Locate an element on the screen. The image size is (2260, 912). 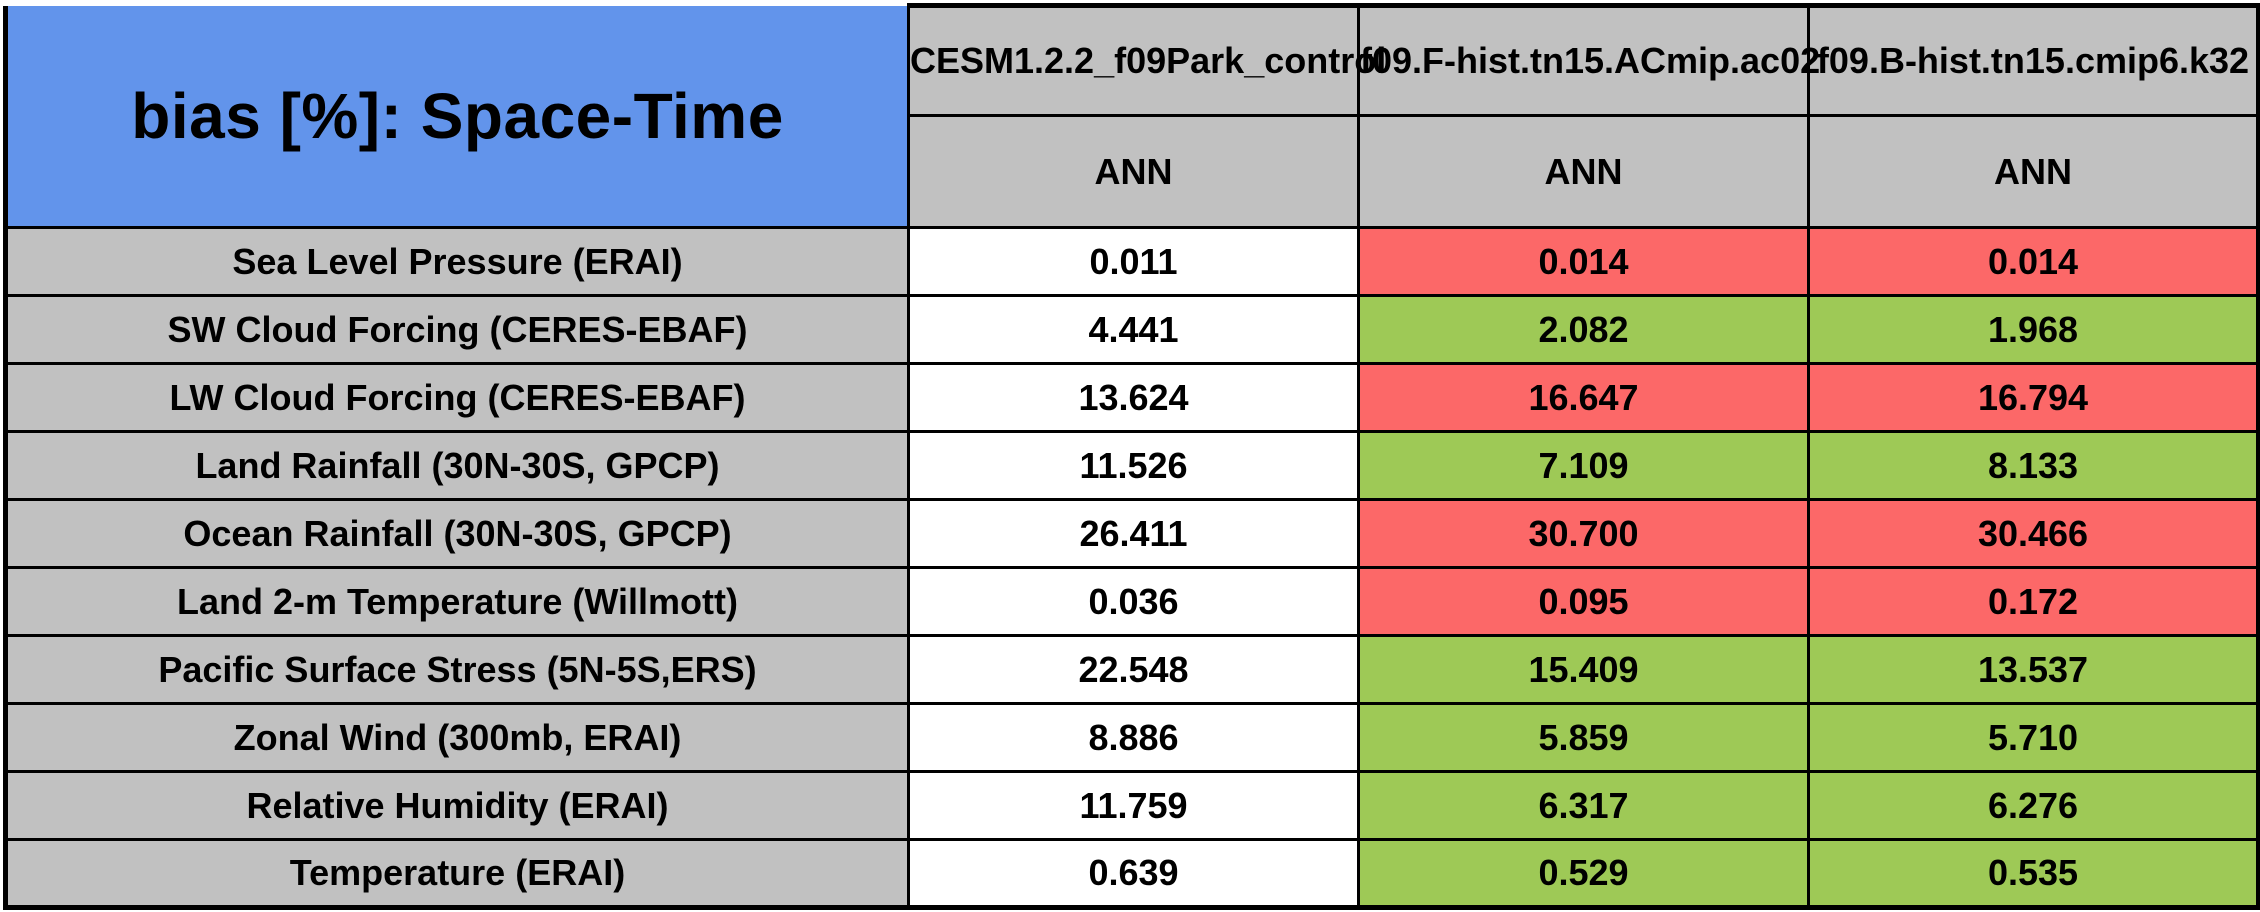
row-label: Ocean Rainfall (30N-30S, GPCP) is located at coordinates (457, 533).